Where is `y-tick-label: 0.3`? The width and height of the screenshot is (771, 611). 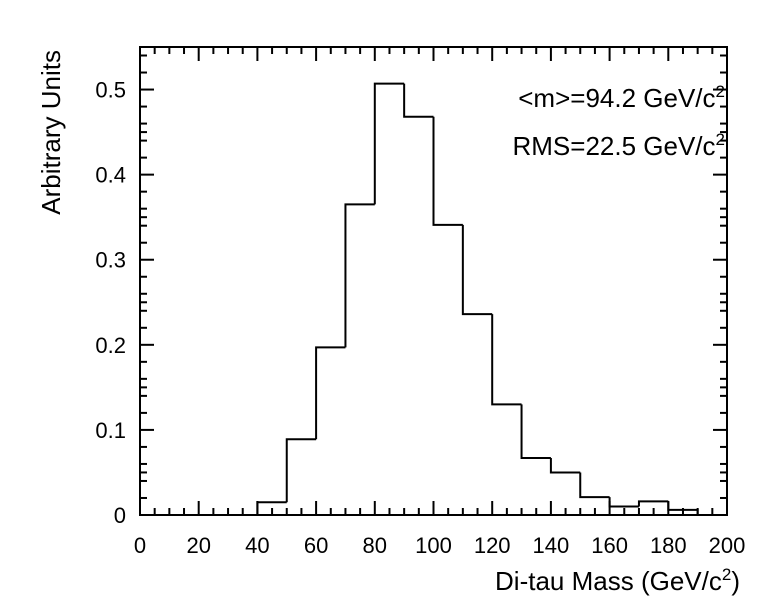 y-tick-label: 0.3 is located at coordinates (110, 260).